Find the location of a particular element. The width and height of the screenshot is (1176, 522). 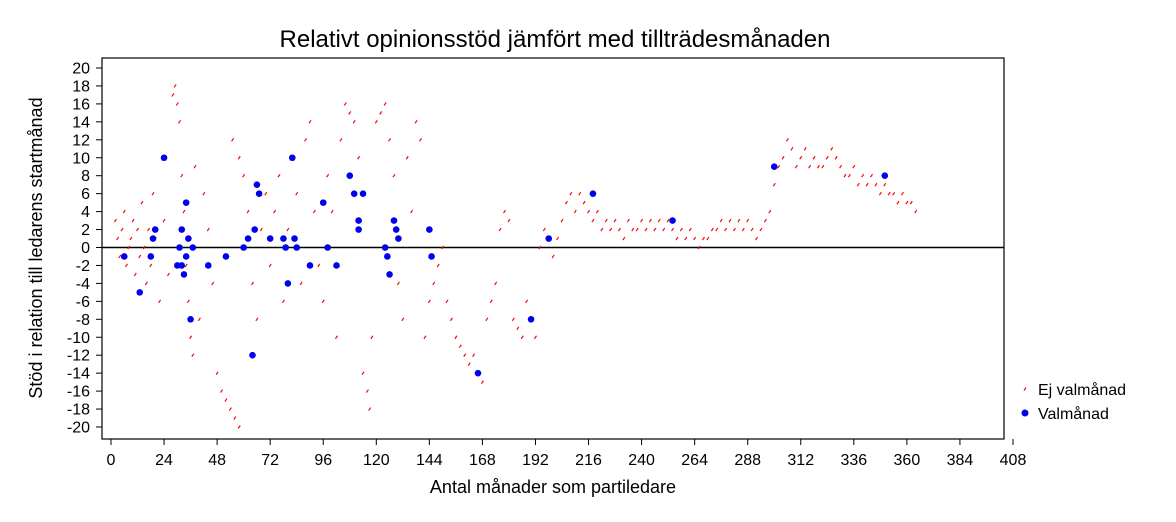

legend-label-valmanad: Valmånad is located at coordinates (1073, 414).